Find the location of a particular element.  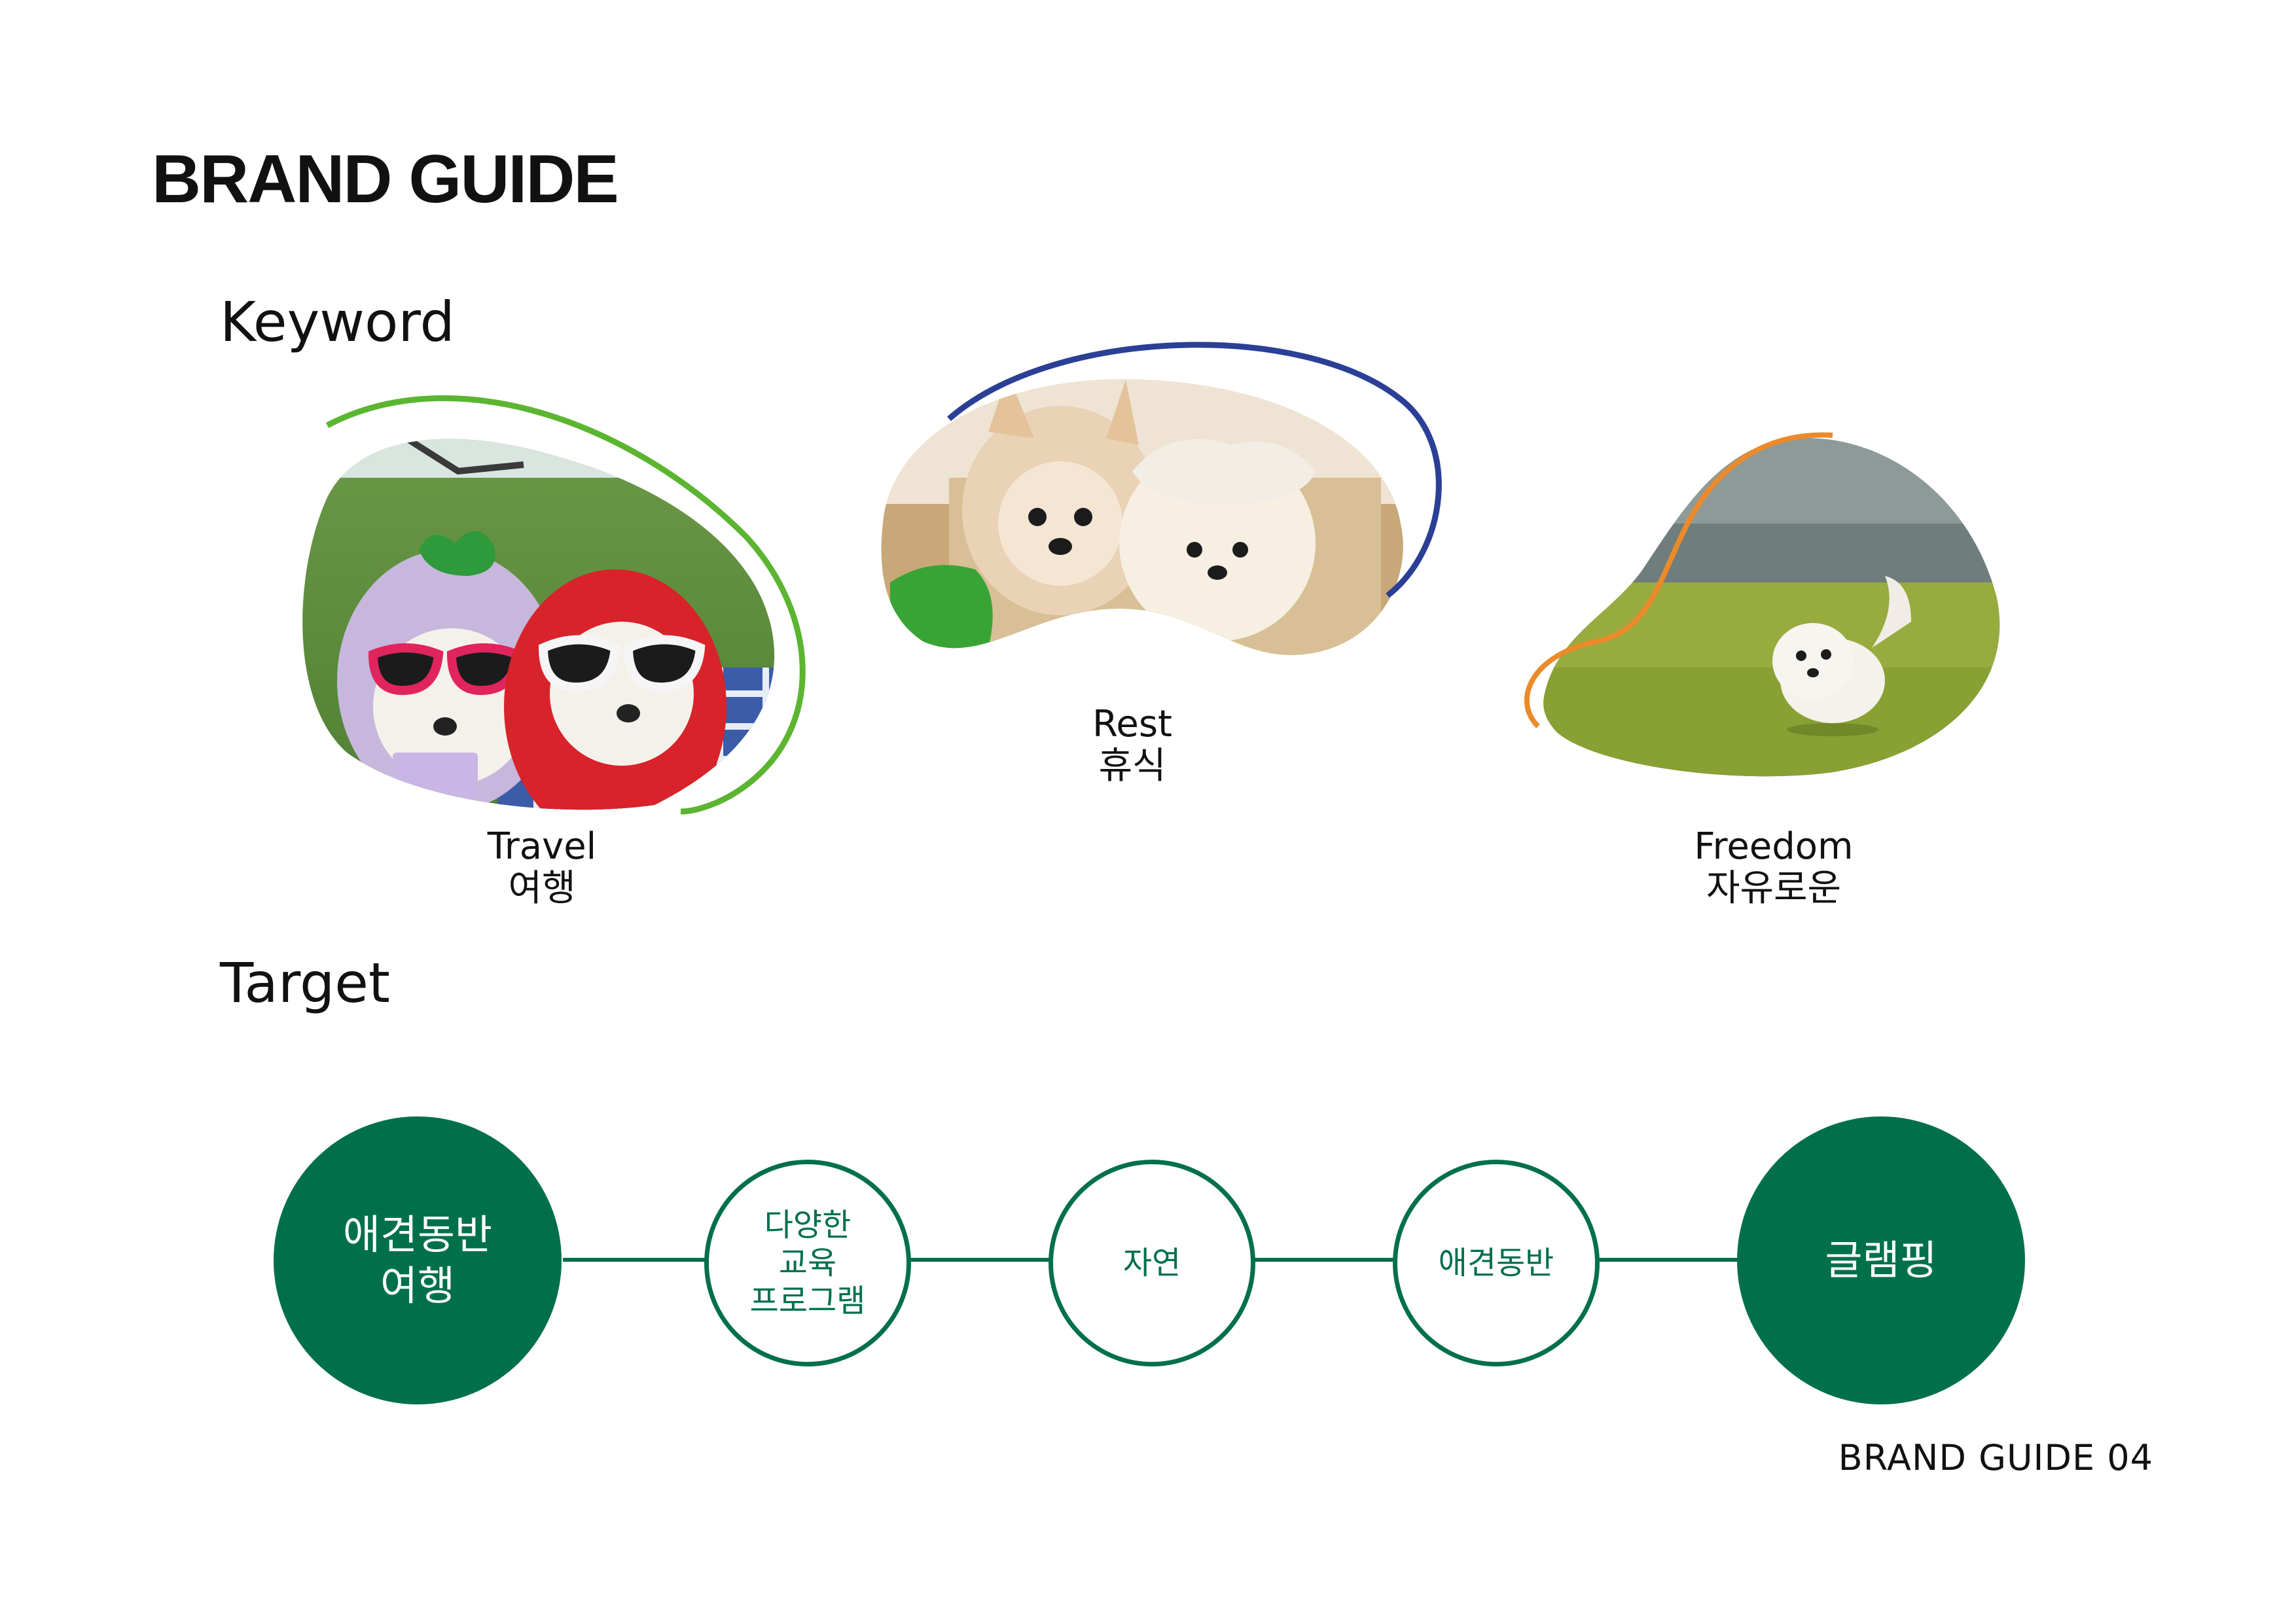

keyword-travel-ko: 여행 is located at coordinates (542, 888).